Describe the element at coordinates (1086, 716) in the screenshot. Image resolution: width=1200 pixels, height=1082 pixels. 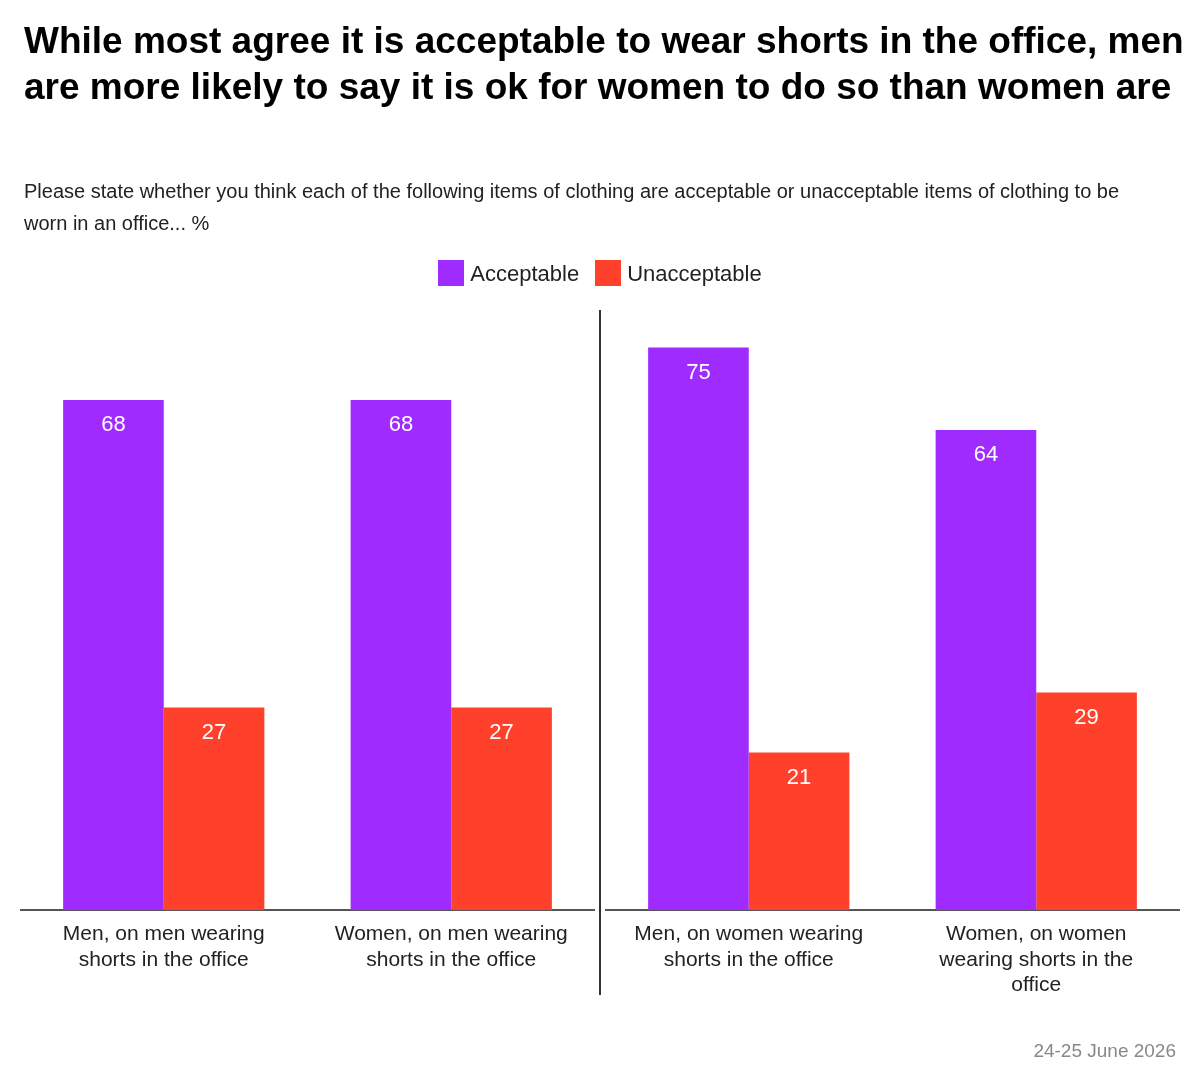
I see `data-label: 29` at that location.